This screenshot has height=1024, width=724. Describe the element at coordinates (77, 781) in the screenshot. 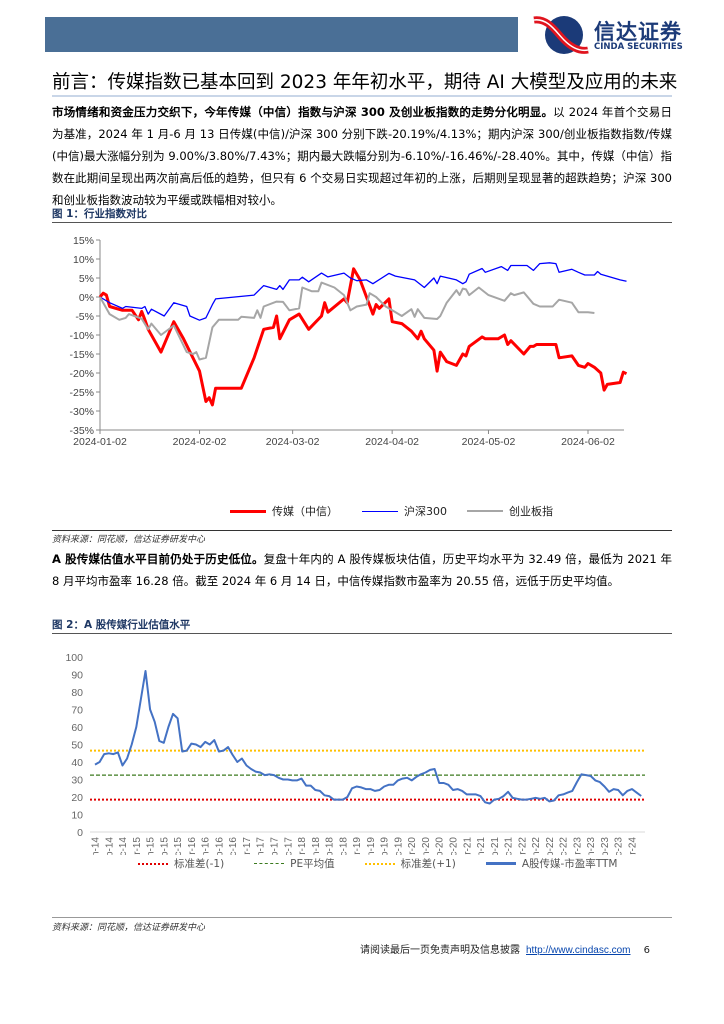

I see `y-tick-label: 30` at that location.